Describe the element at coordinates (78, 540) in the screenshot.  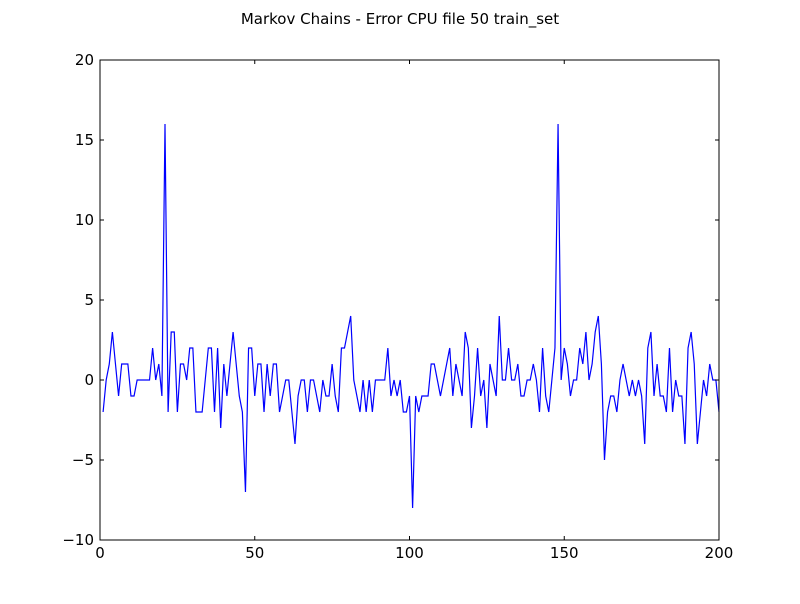
I see `y-tick-label: −10` at that location.